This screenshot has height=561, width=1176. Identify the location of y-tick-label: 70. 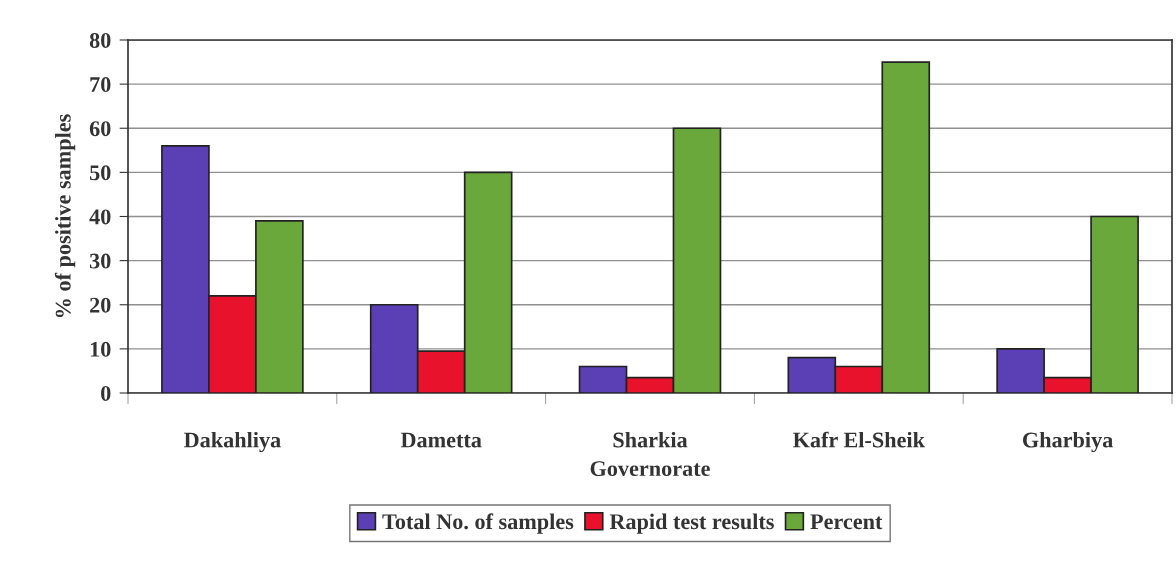
(100, 85).